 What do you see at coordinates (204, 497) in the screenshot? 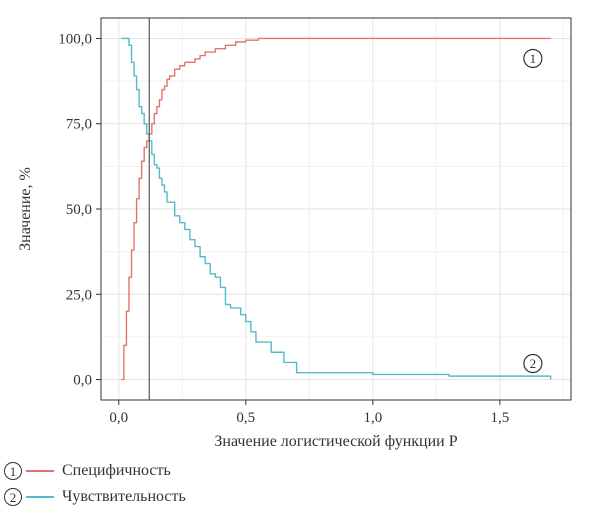
I see `legend-item-sensitivity: 2 Чувствительность` at bounding box center [204, 497].